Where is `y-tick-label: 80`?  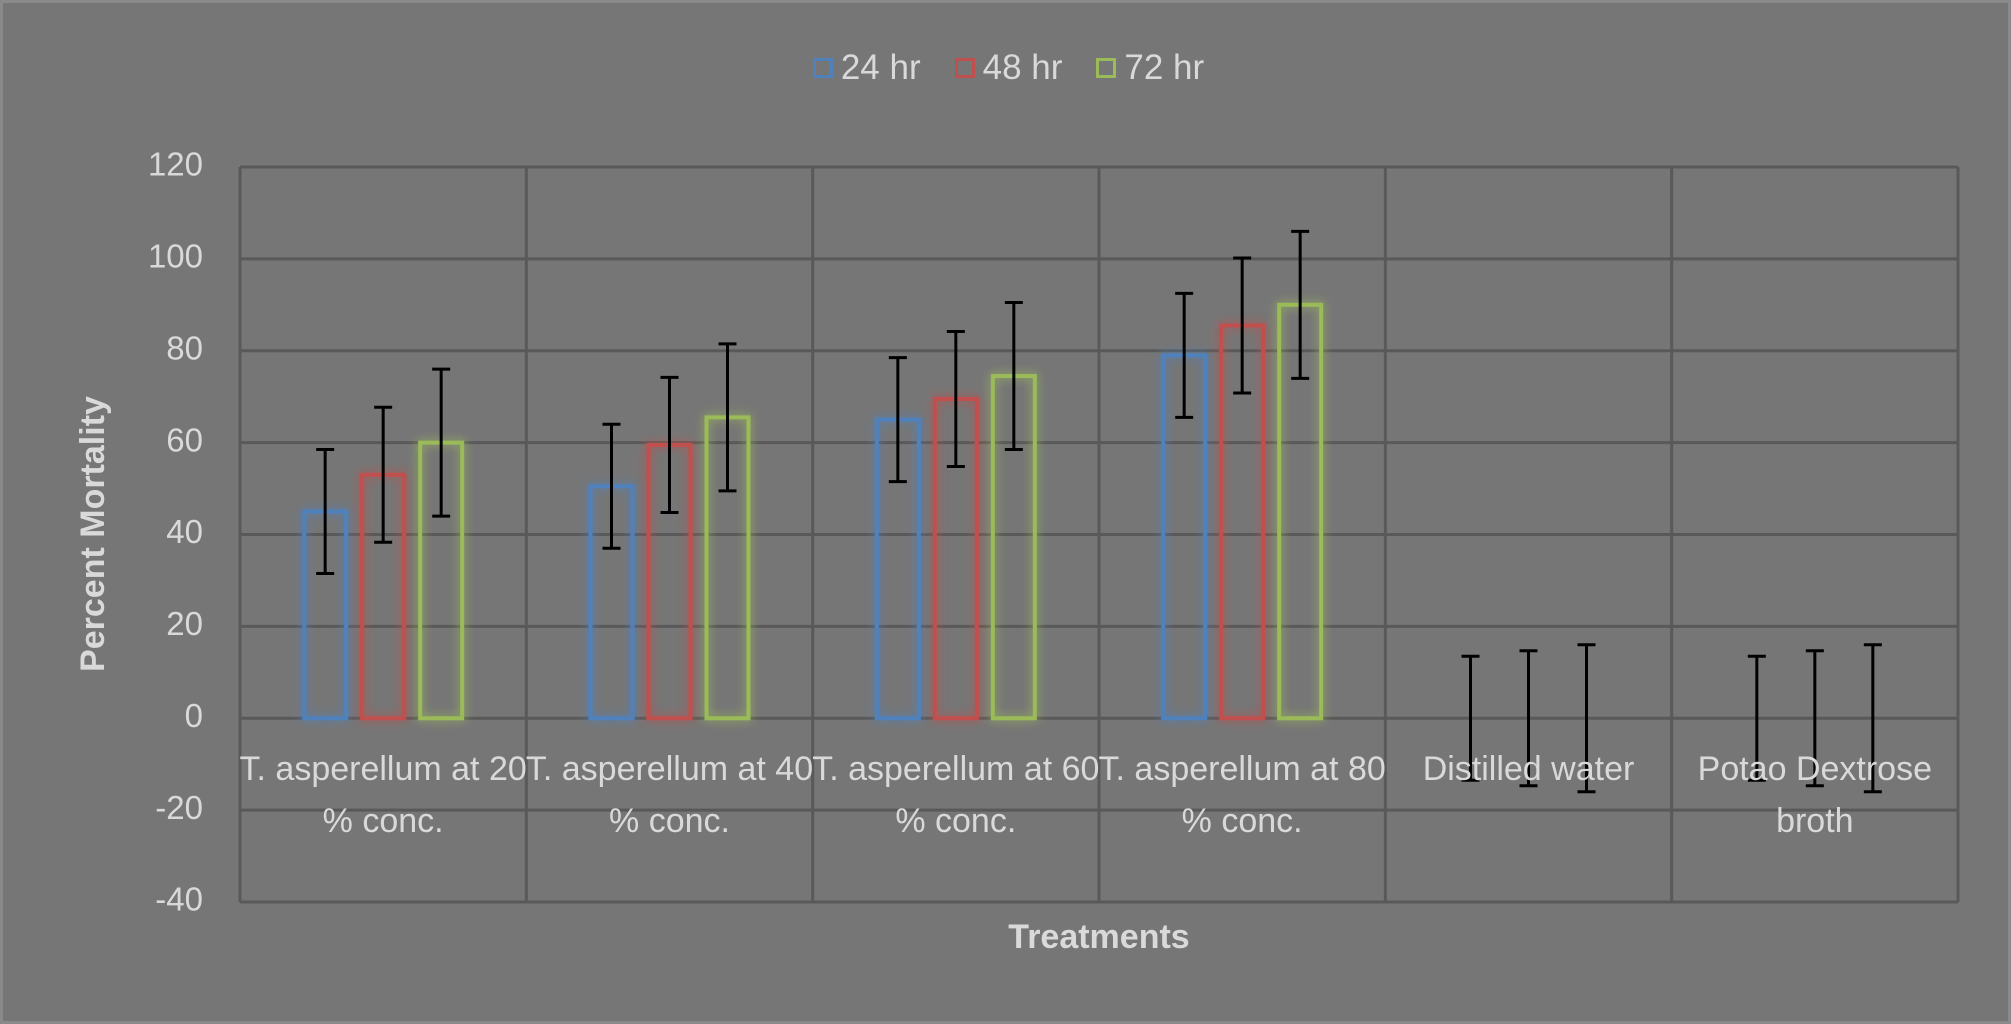
y-tick-label: 80 is located at coordinates (184, 347).